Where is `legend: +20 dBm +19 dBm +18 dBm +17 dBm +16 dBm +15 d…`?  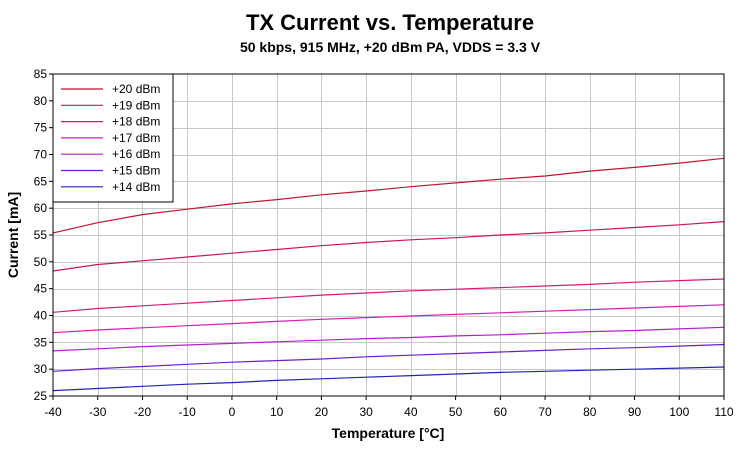 legend: +20 dBm +19 dBm +18 dBm +17 dBm +16 dBm +15 d… is located at coordinates (113, 138).